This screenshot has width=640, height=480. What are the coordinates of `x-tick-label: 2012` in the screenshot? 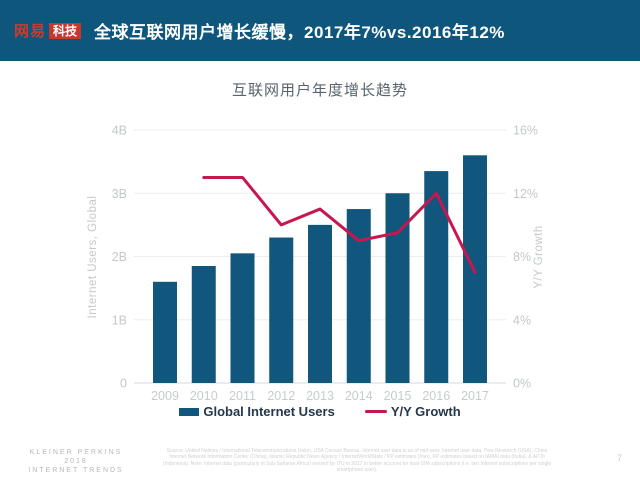 It's located at (281, 396).